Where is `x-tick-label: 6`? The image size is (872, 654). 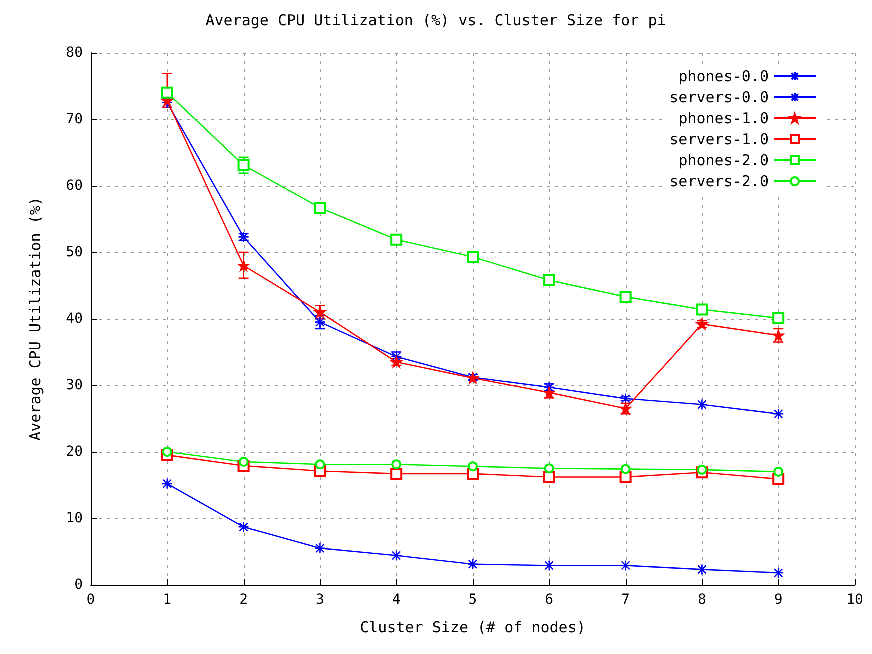 x-tick-label: 6 is located at coordinates (549, 600).